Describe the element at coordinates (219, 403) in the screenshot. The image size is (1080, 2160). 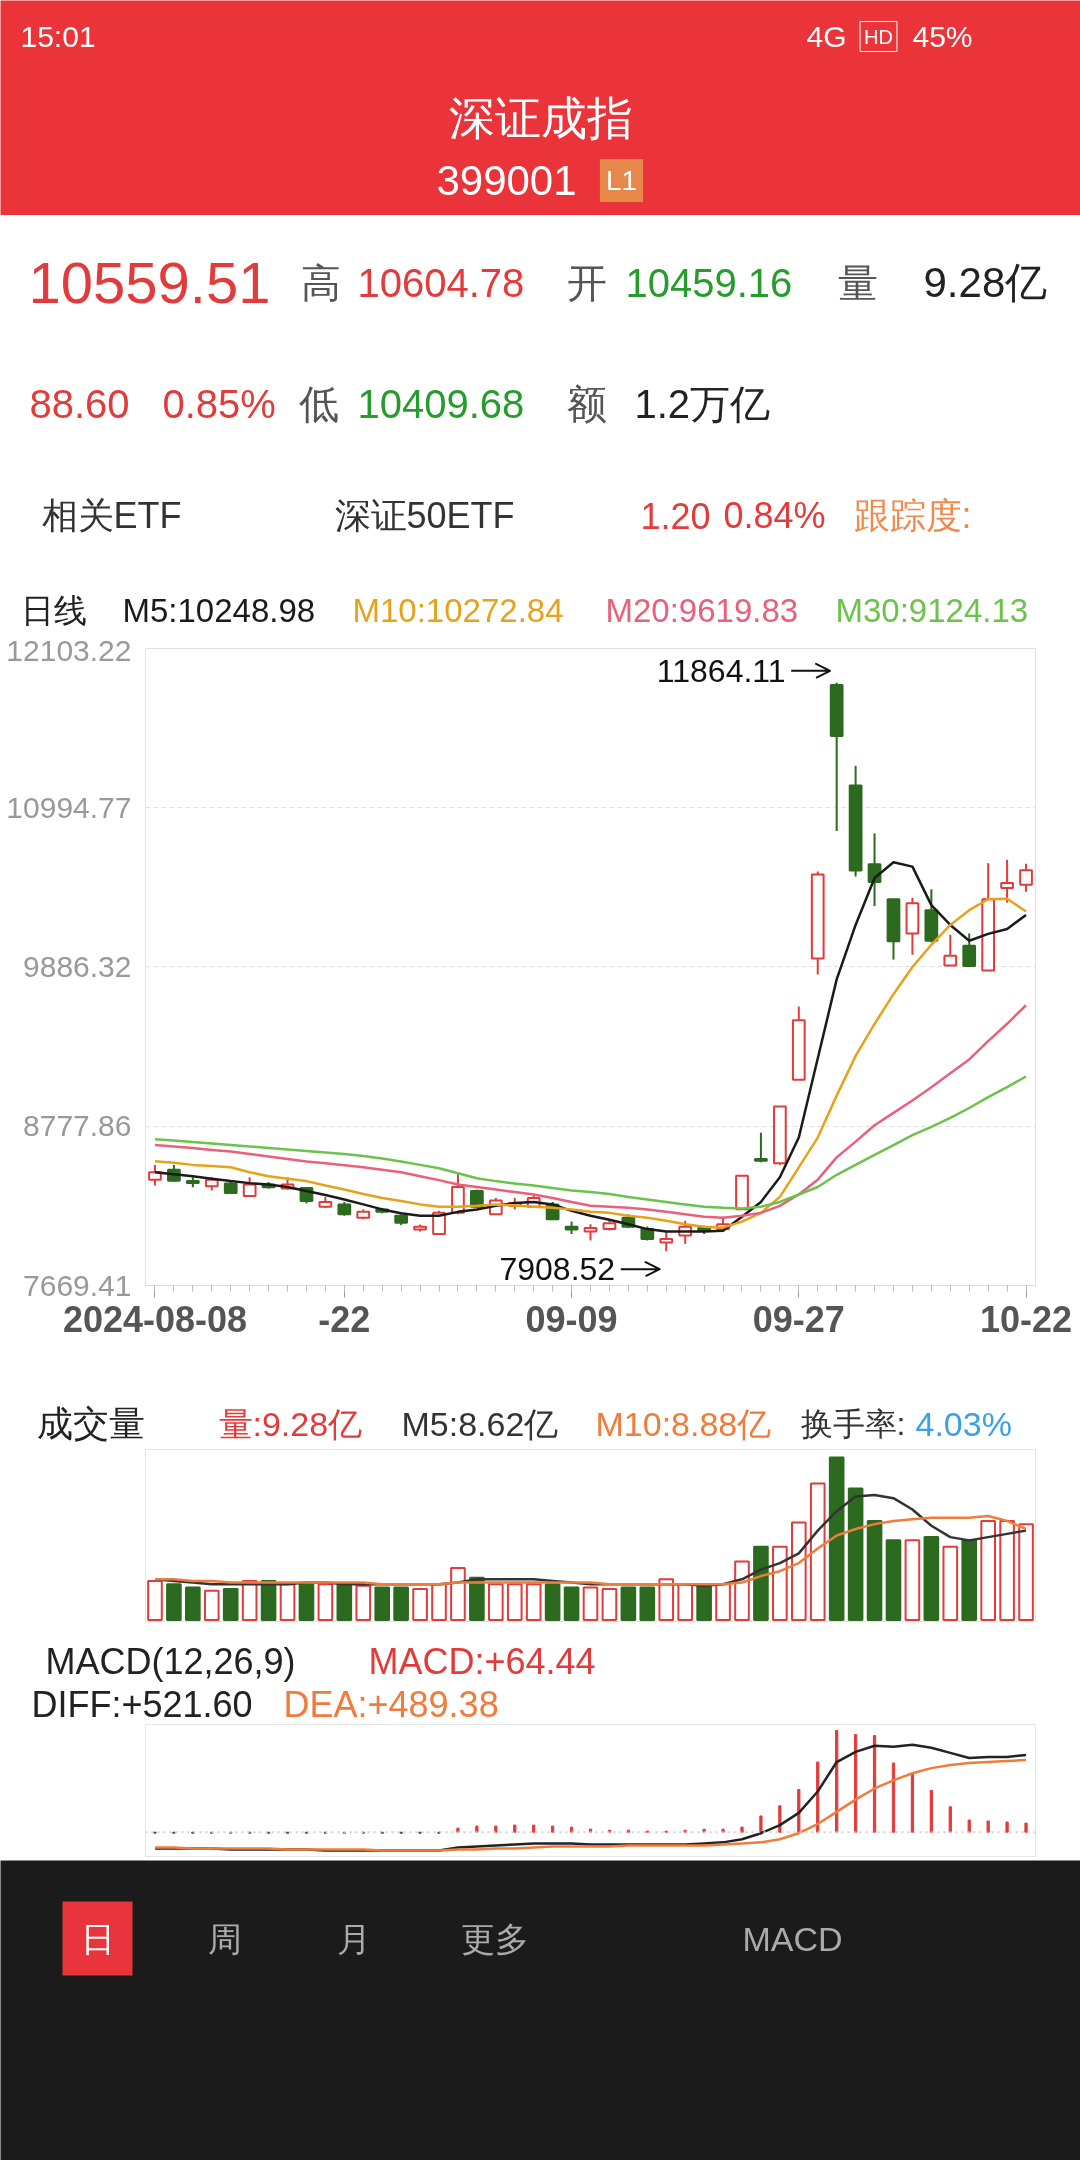
I see `text: 0.85%` at that location.